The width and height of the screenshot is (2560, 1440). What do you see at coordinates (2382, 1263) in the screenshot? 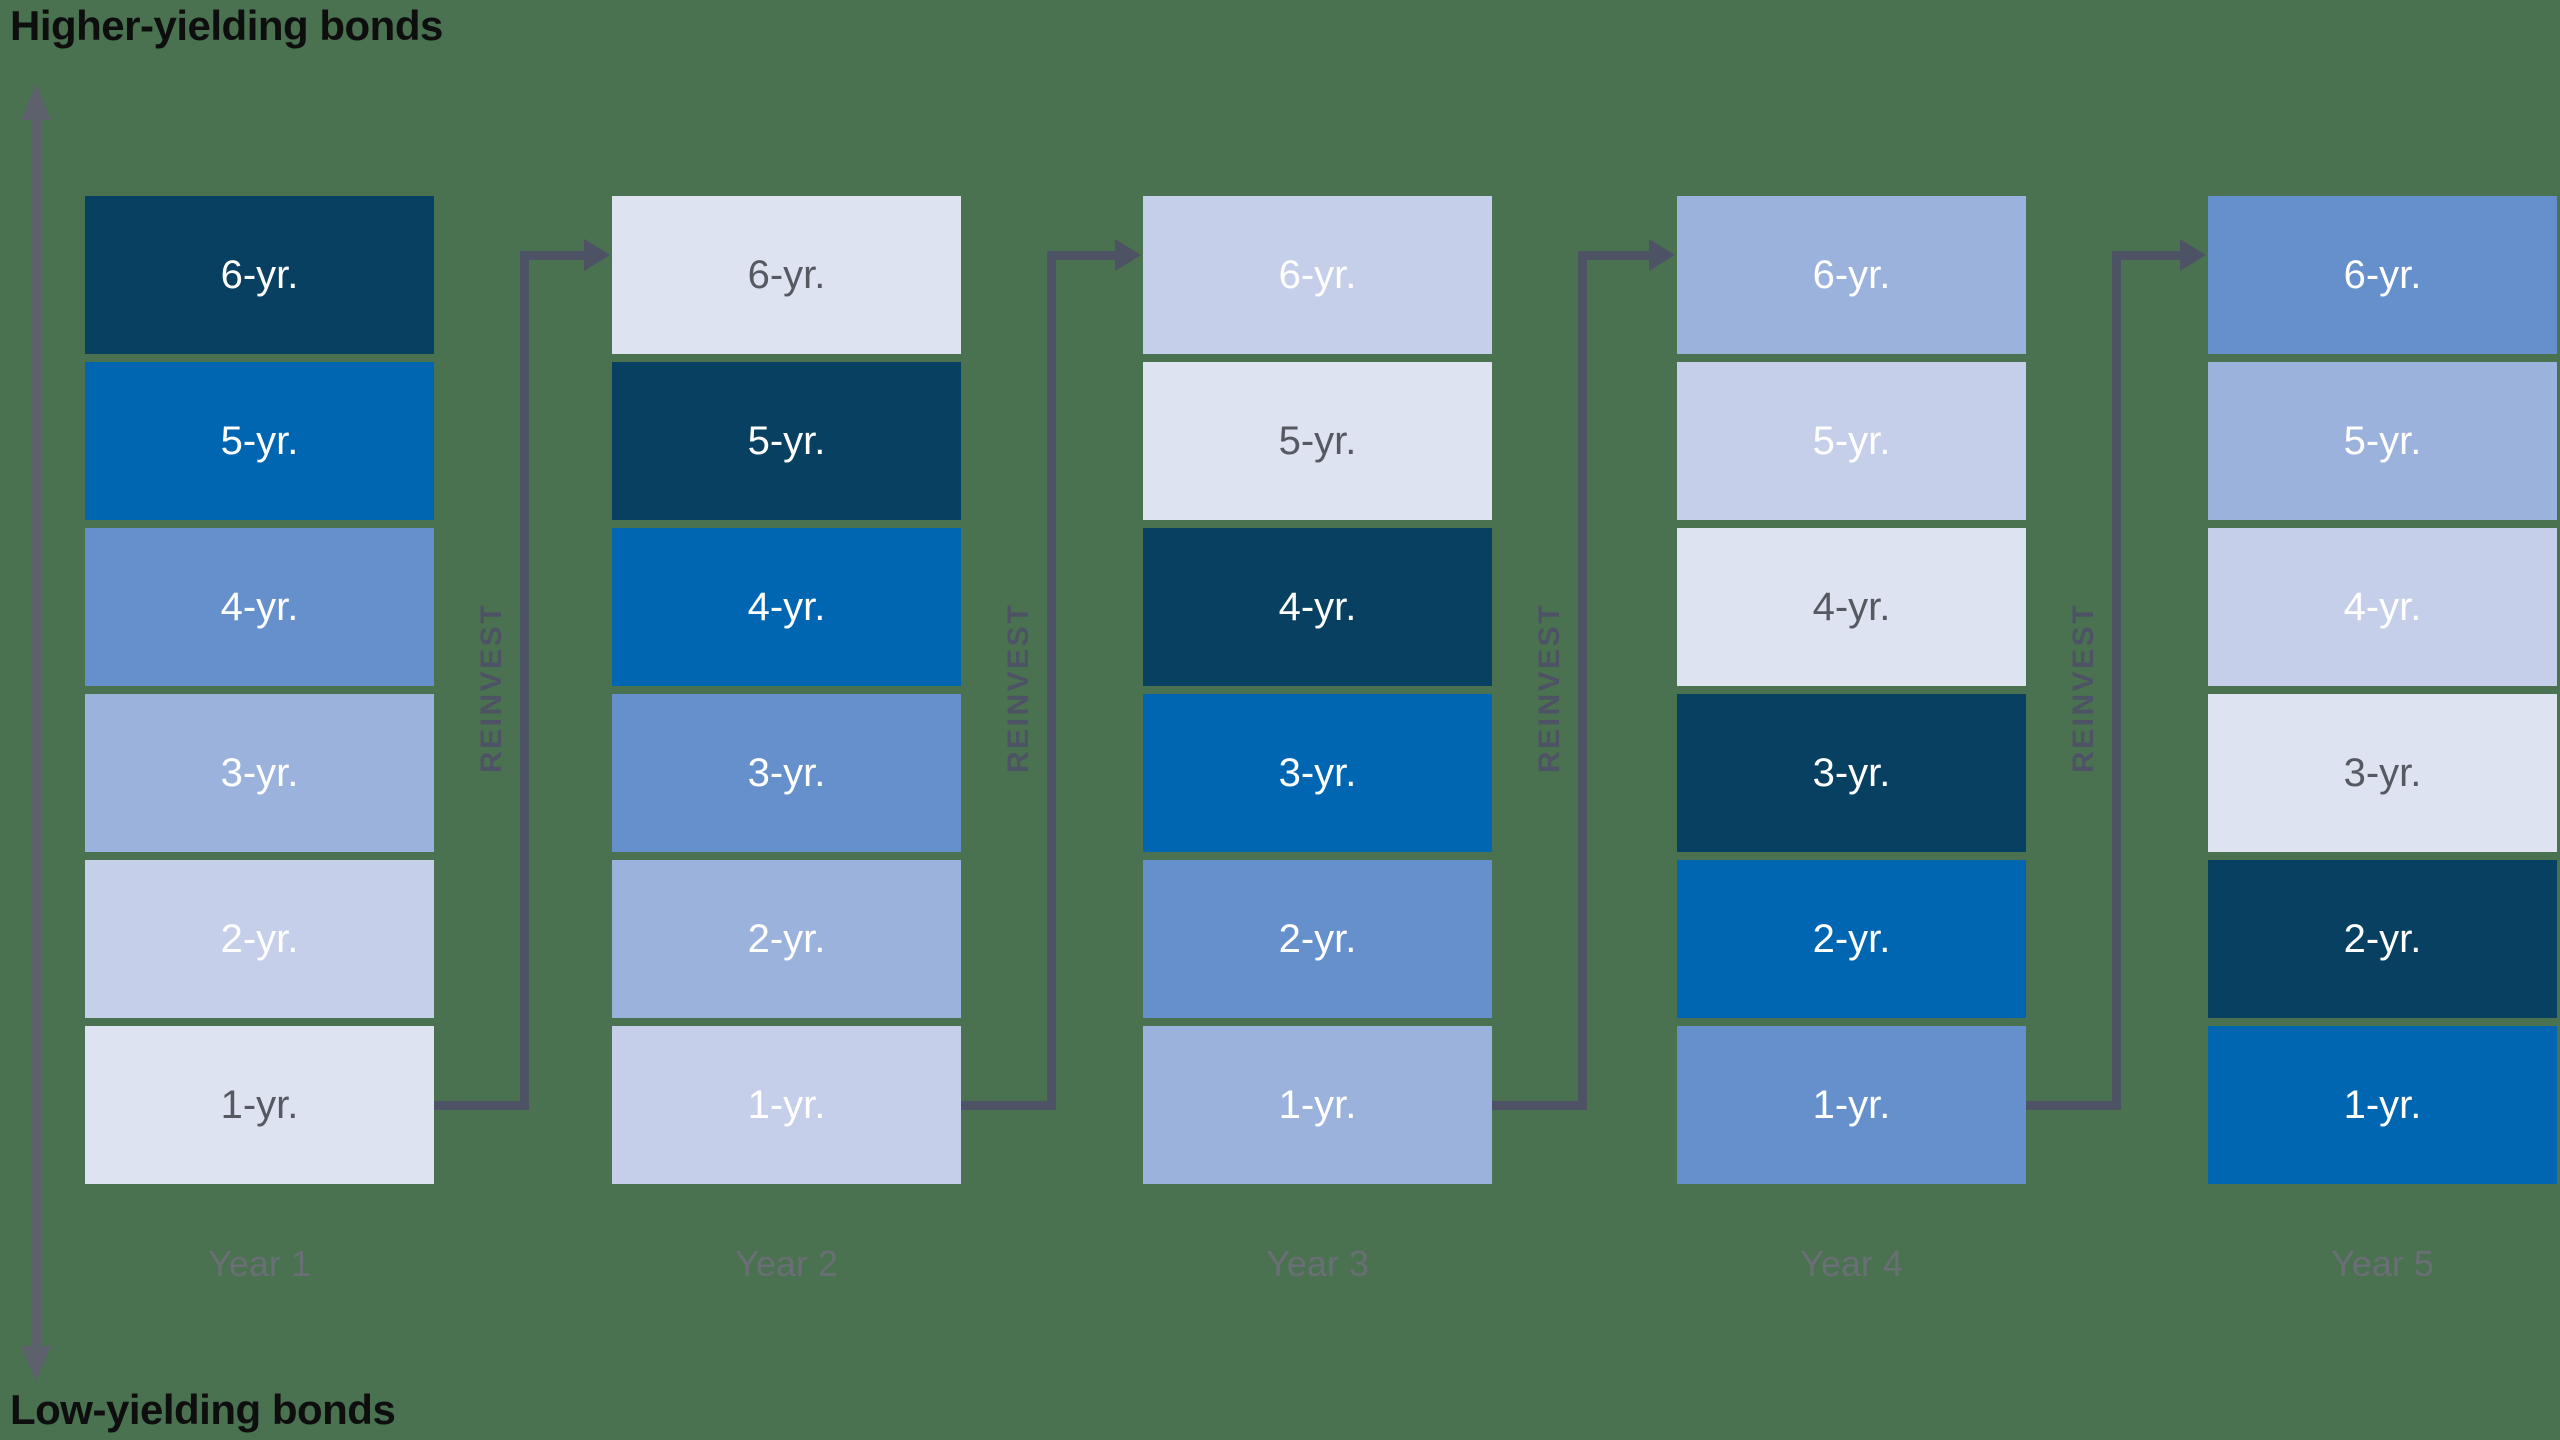
I see `year-label-5: Year 5` at bounding box center [2382, 1263].